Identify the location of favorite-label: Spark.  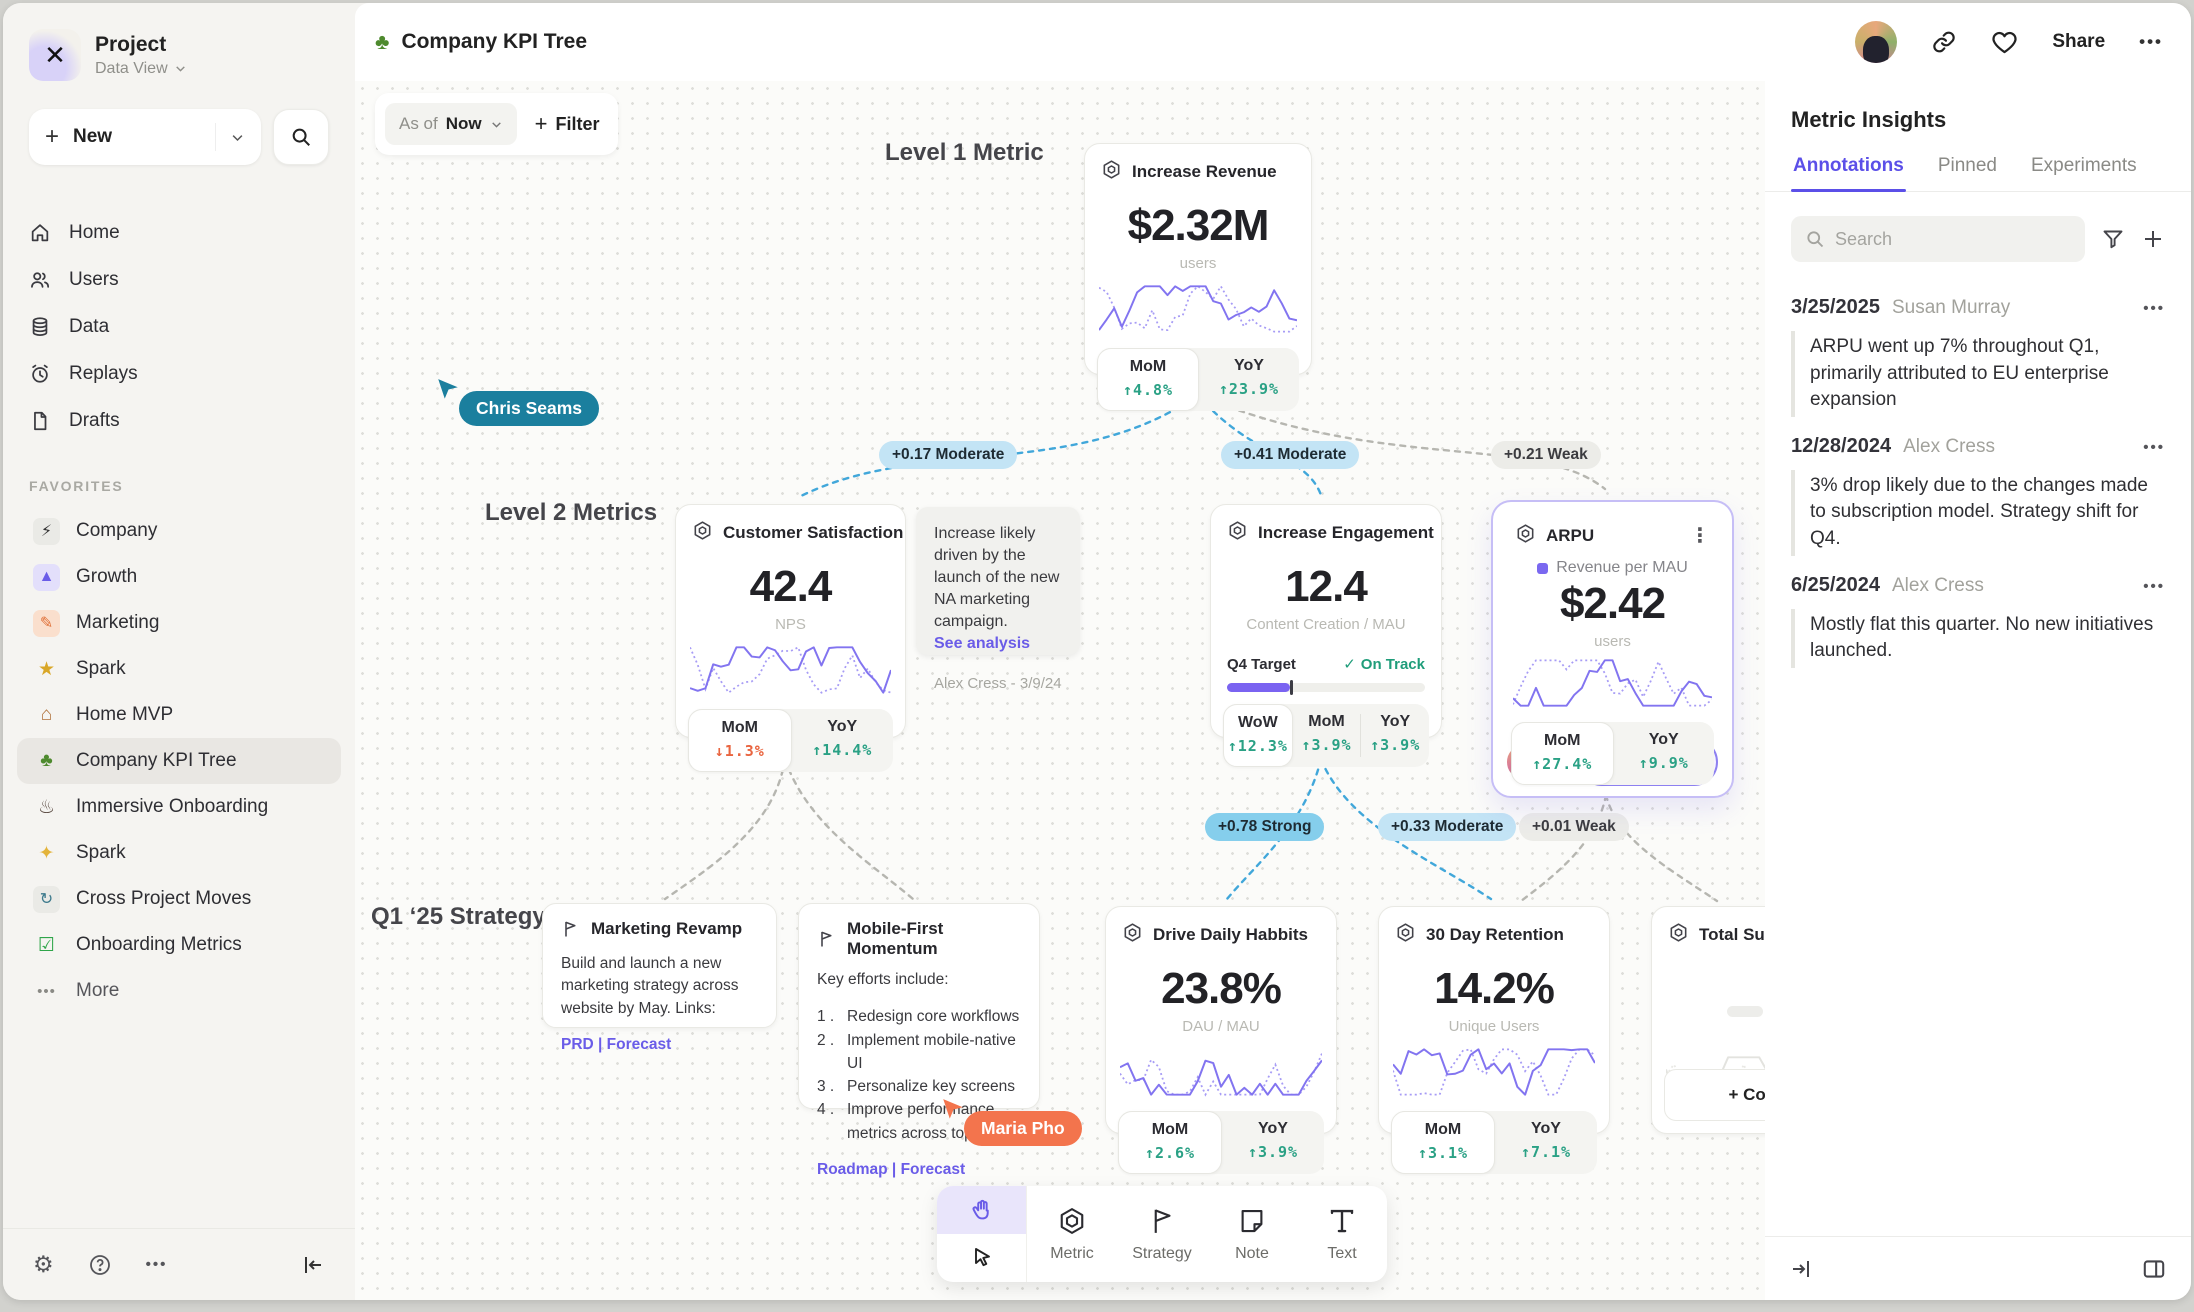
(101, 852).